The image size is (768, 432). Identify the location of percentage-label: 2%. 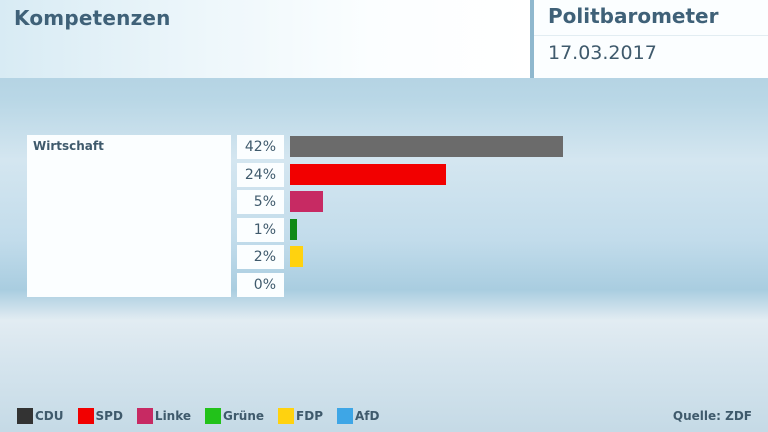
(260, 257).